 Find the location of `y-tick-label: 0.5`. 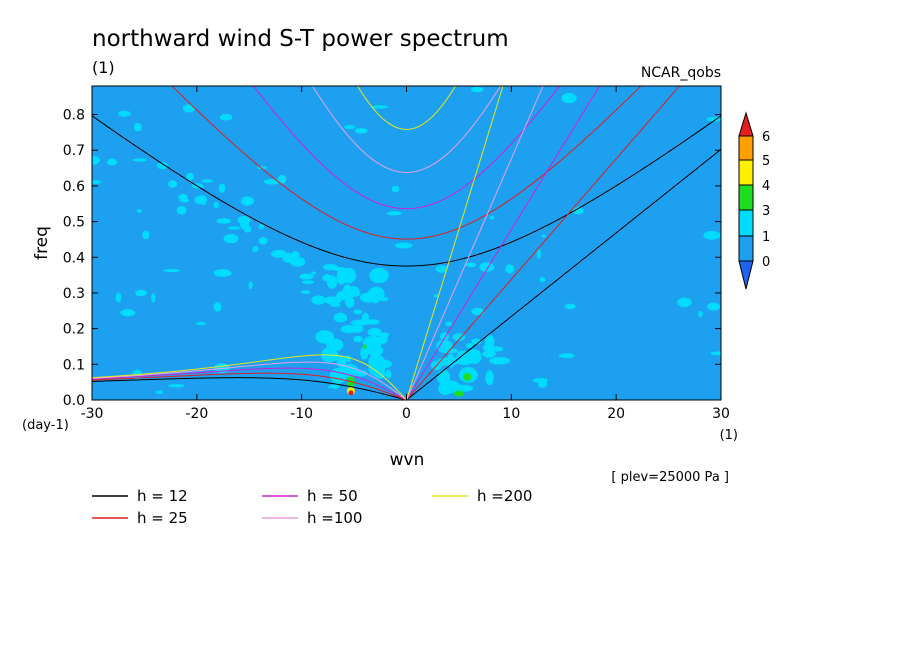

y-tick-label: 0.5 is located at coordinates (74, 223).